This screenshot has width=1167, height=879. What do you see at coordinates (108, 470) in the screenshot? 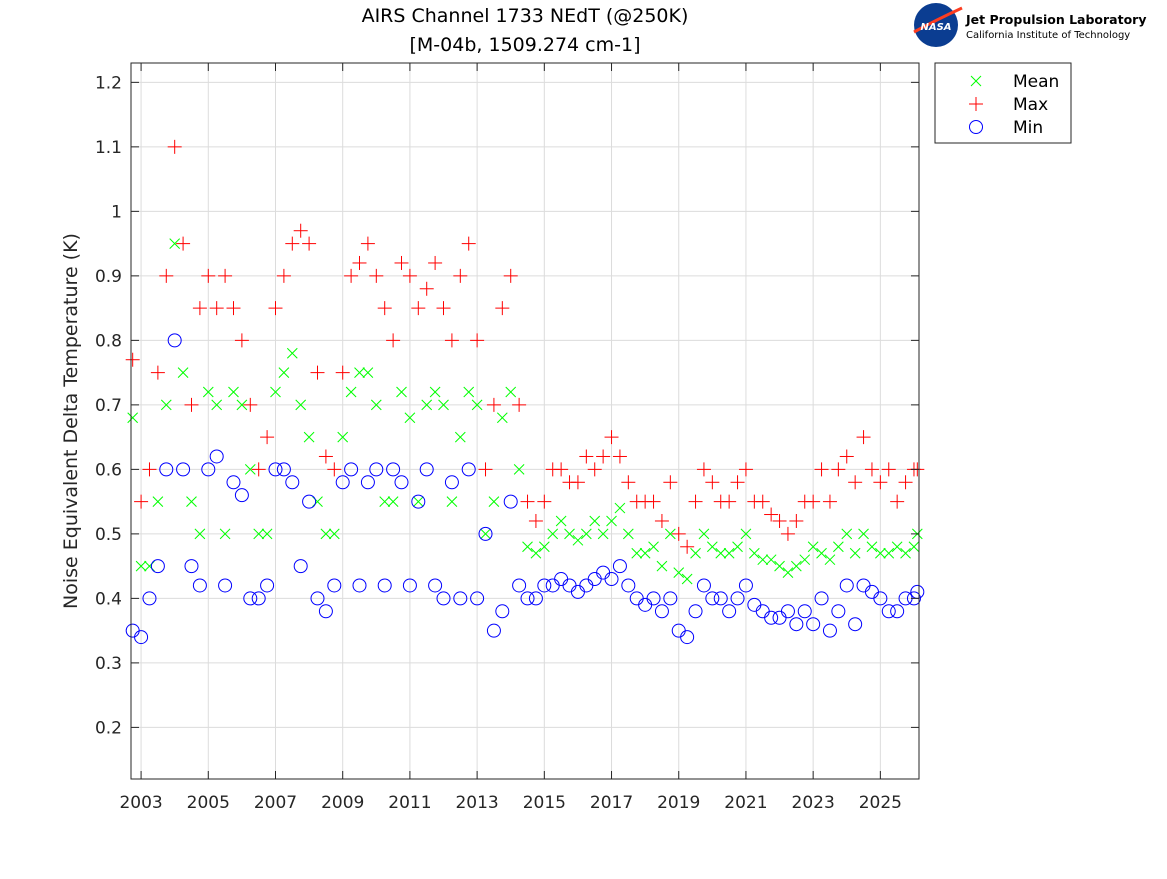
I see `y-tick-label: 0.6` at bounding box center [108, 470].